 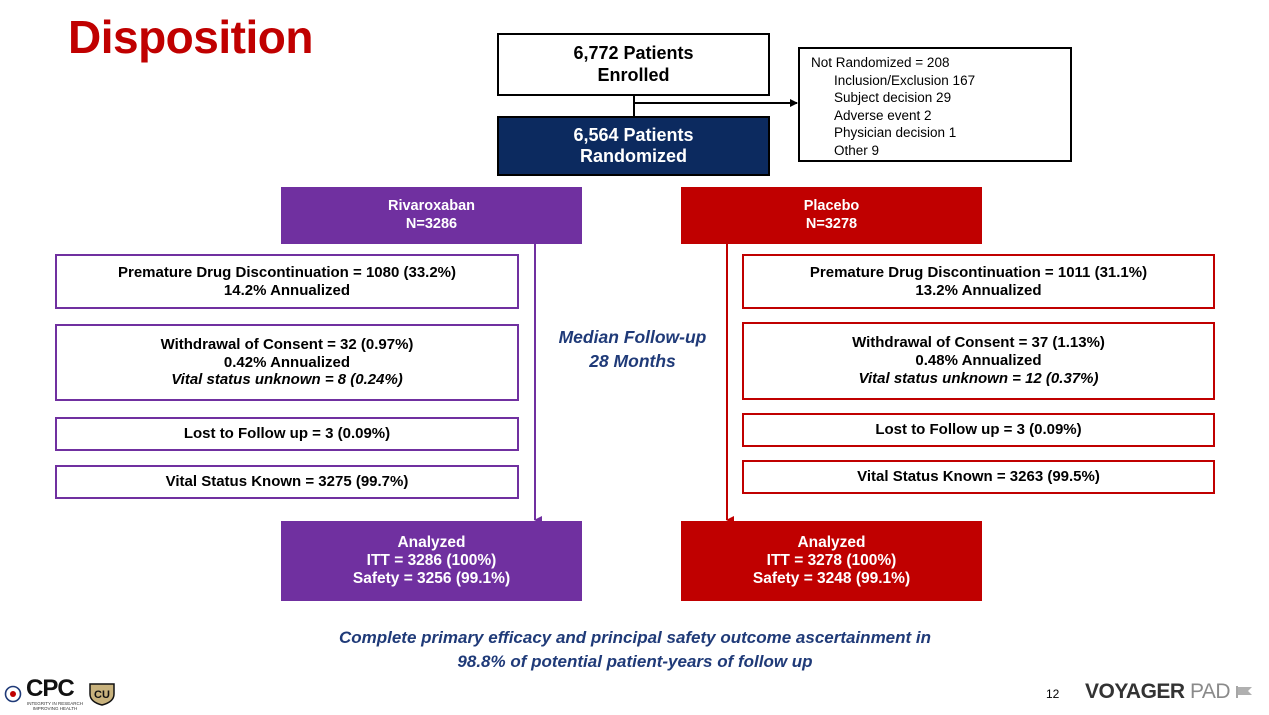 I want to click on svg-text: CU, so click(x=102, y=695).